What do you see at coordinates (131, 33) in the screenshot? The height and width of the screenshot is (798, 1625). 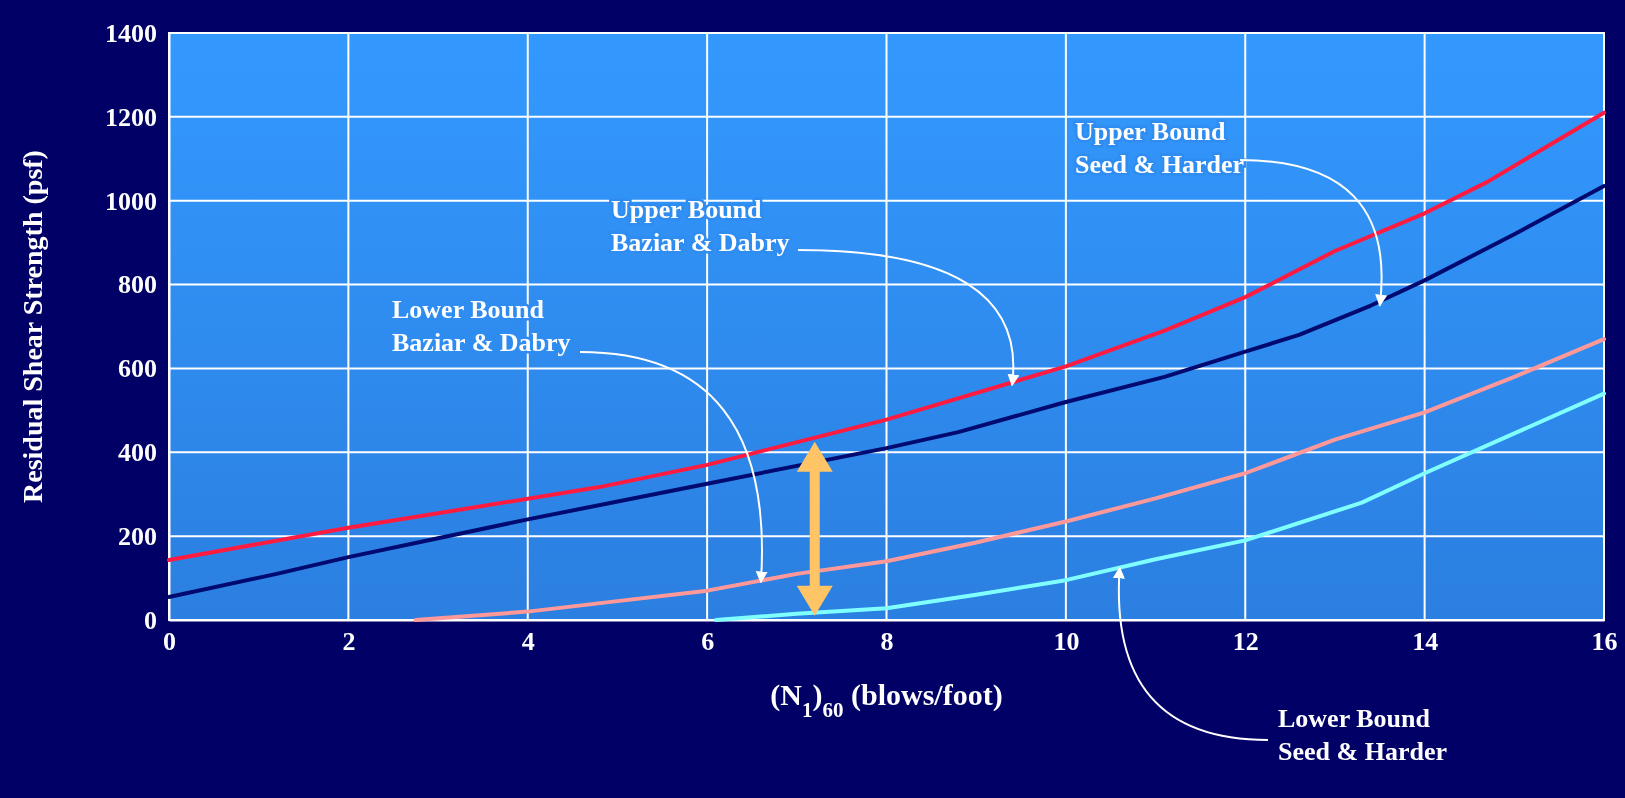 I see `y-tick-label: 1400` at bounding box center [131, 33].